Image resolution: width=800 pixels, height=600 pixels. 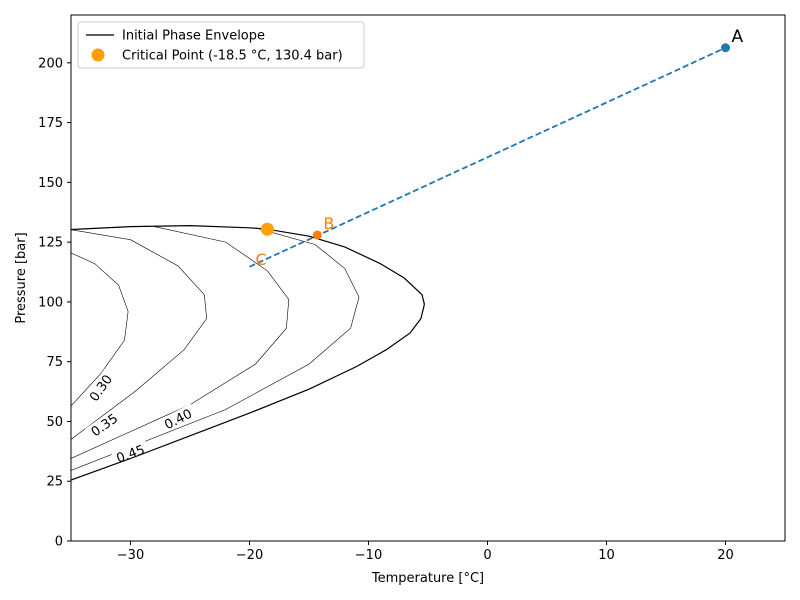 I want to click on y-tick-label: 175, so click(x=50, y=123).